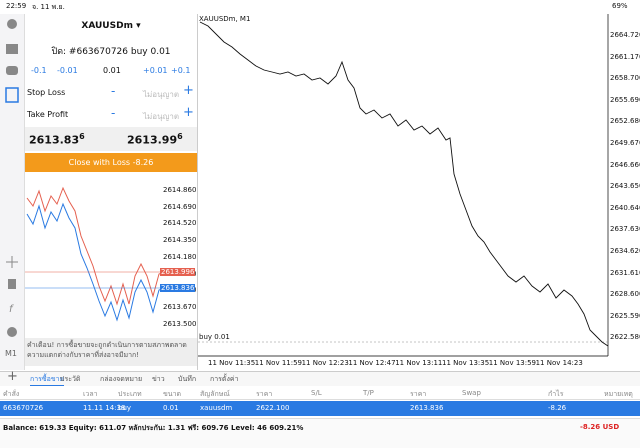  Describe the element at coordinates (111, 52) in the screenshot. I see `order-label: ปิด: #663670726 buy 0.01` at that location.